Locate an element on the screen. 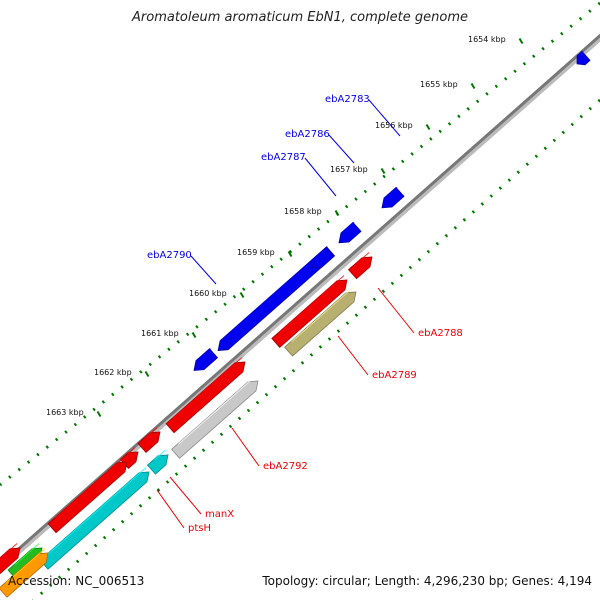  gene-label-forward: ebA2787 is located at coordinates (283, 157).